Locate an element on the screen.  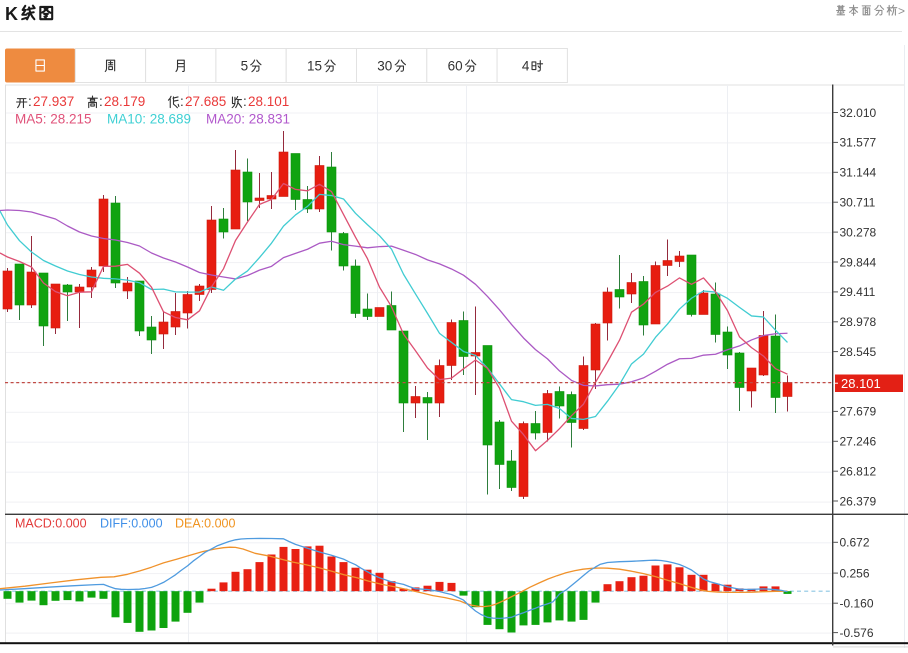
svg-text: DEA:0.000 is located at coordinates (205, 524).